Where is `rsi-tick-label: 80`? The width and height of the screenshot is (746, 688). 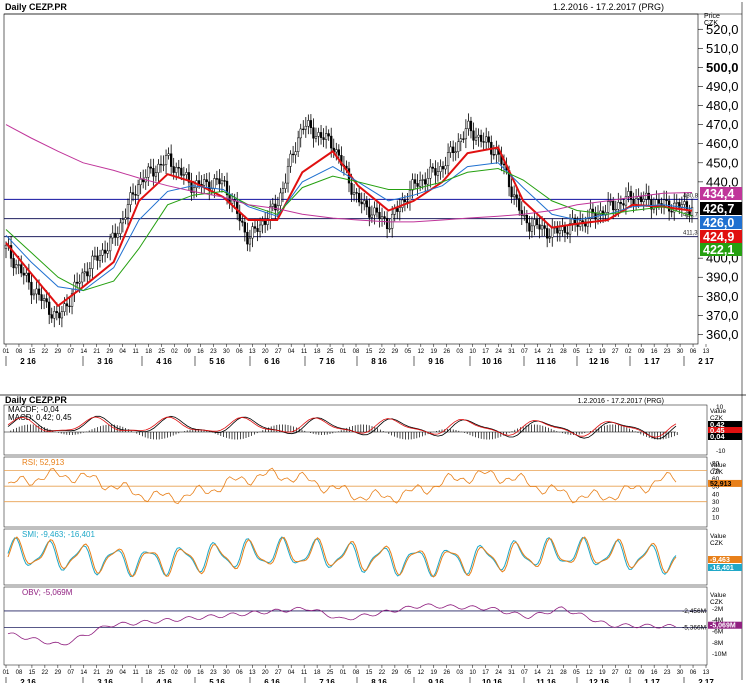 rsi-tick-label: 80 is located at coordinates (716, 463).